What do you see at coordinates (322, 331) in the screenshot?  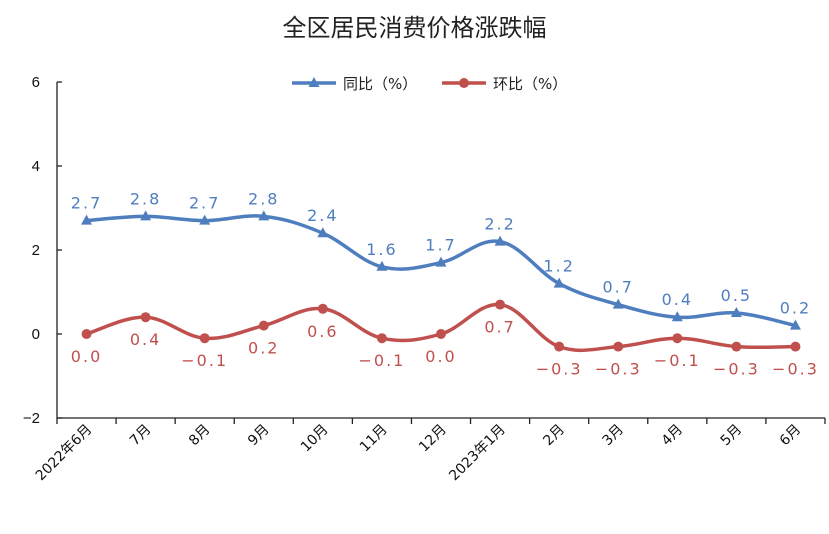 I see `mom-data-label: 0.6` at bounding box center [322, 331].